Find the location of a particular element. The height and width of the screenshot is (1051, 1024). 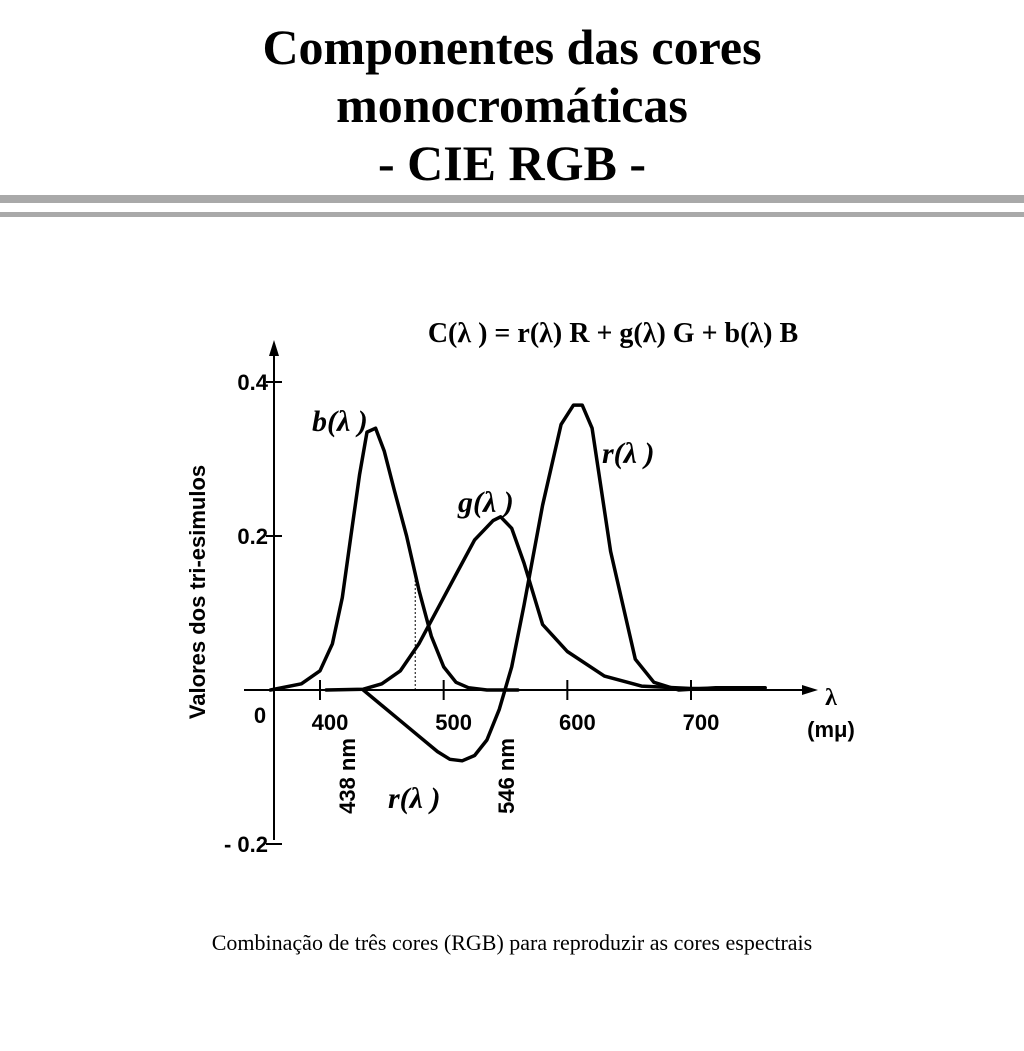

label-g-lambda: g(λ ) is located at coordinates (485, 502).